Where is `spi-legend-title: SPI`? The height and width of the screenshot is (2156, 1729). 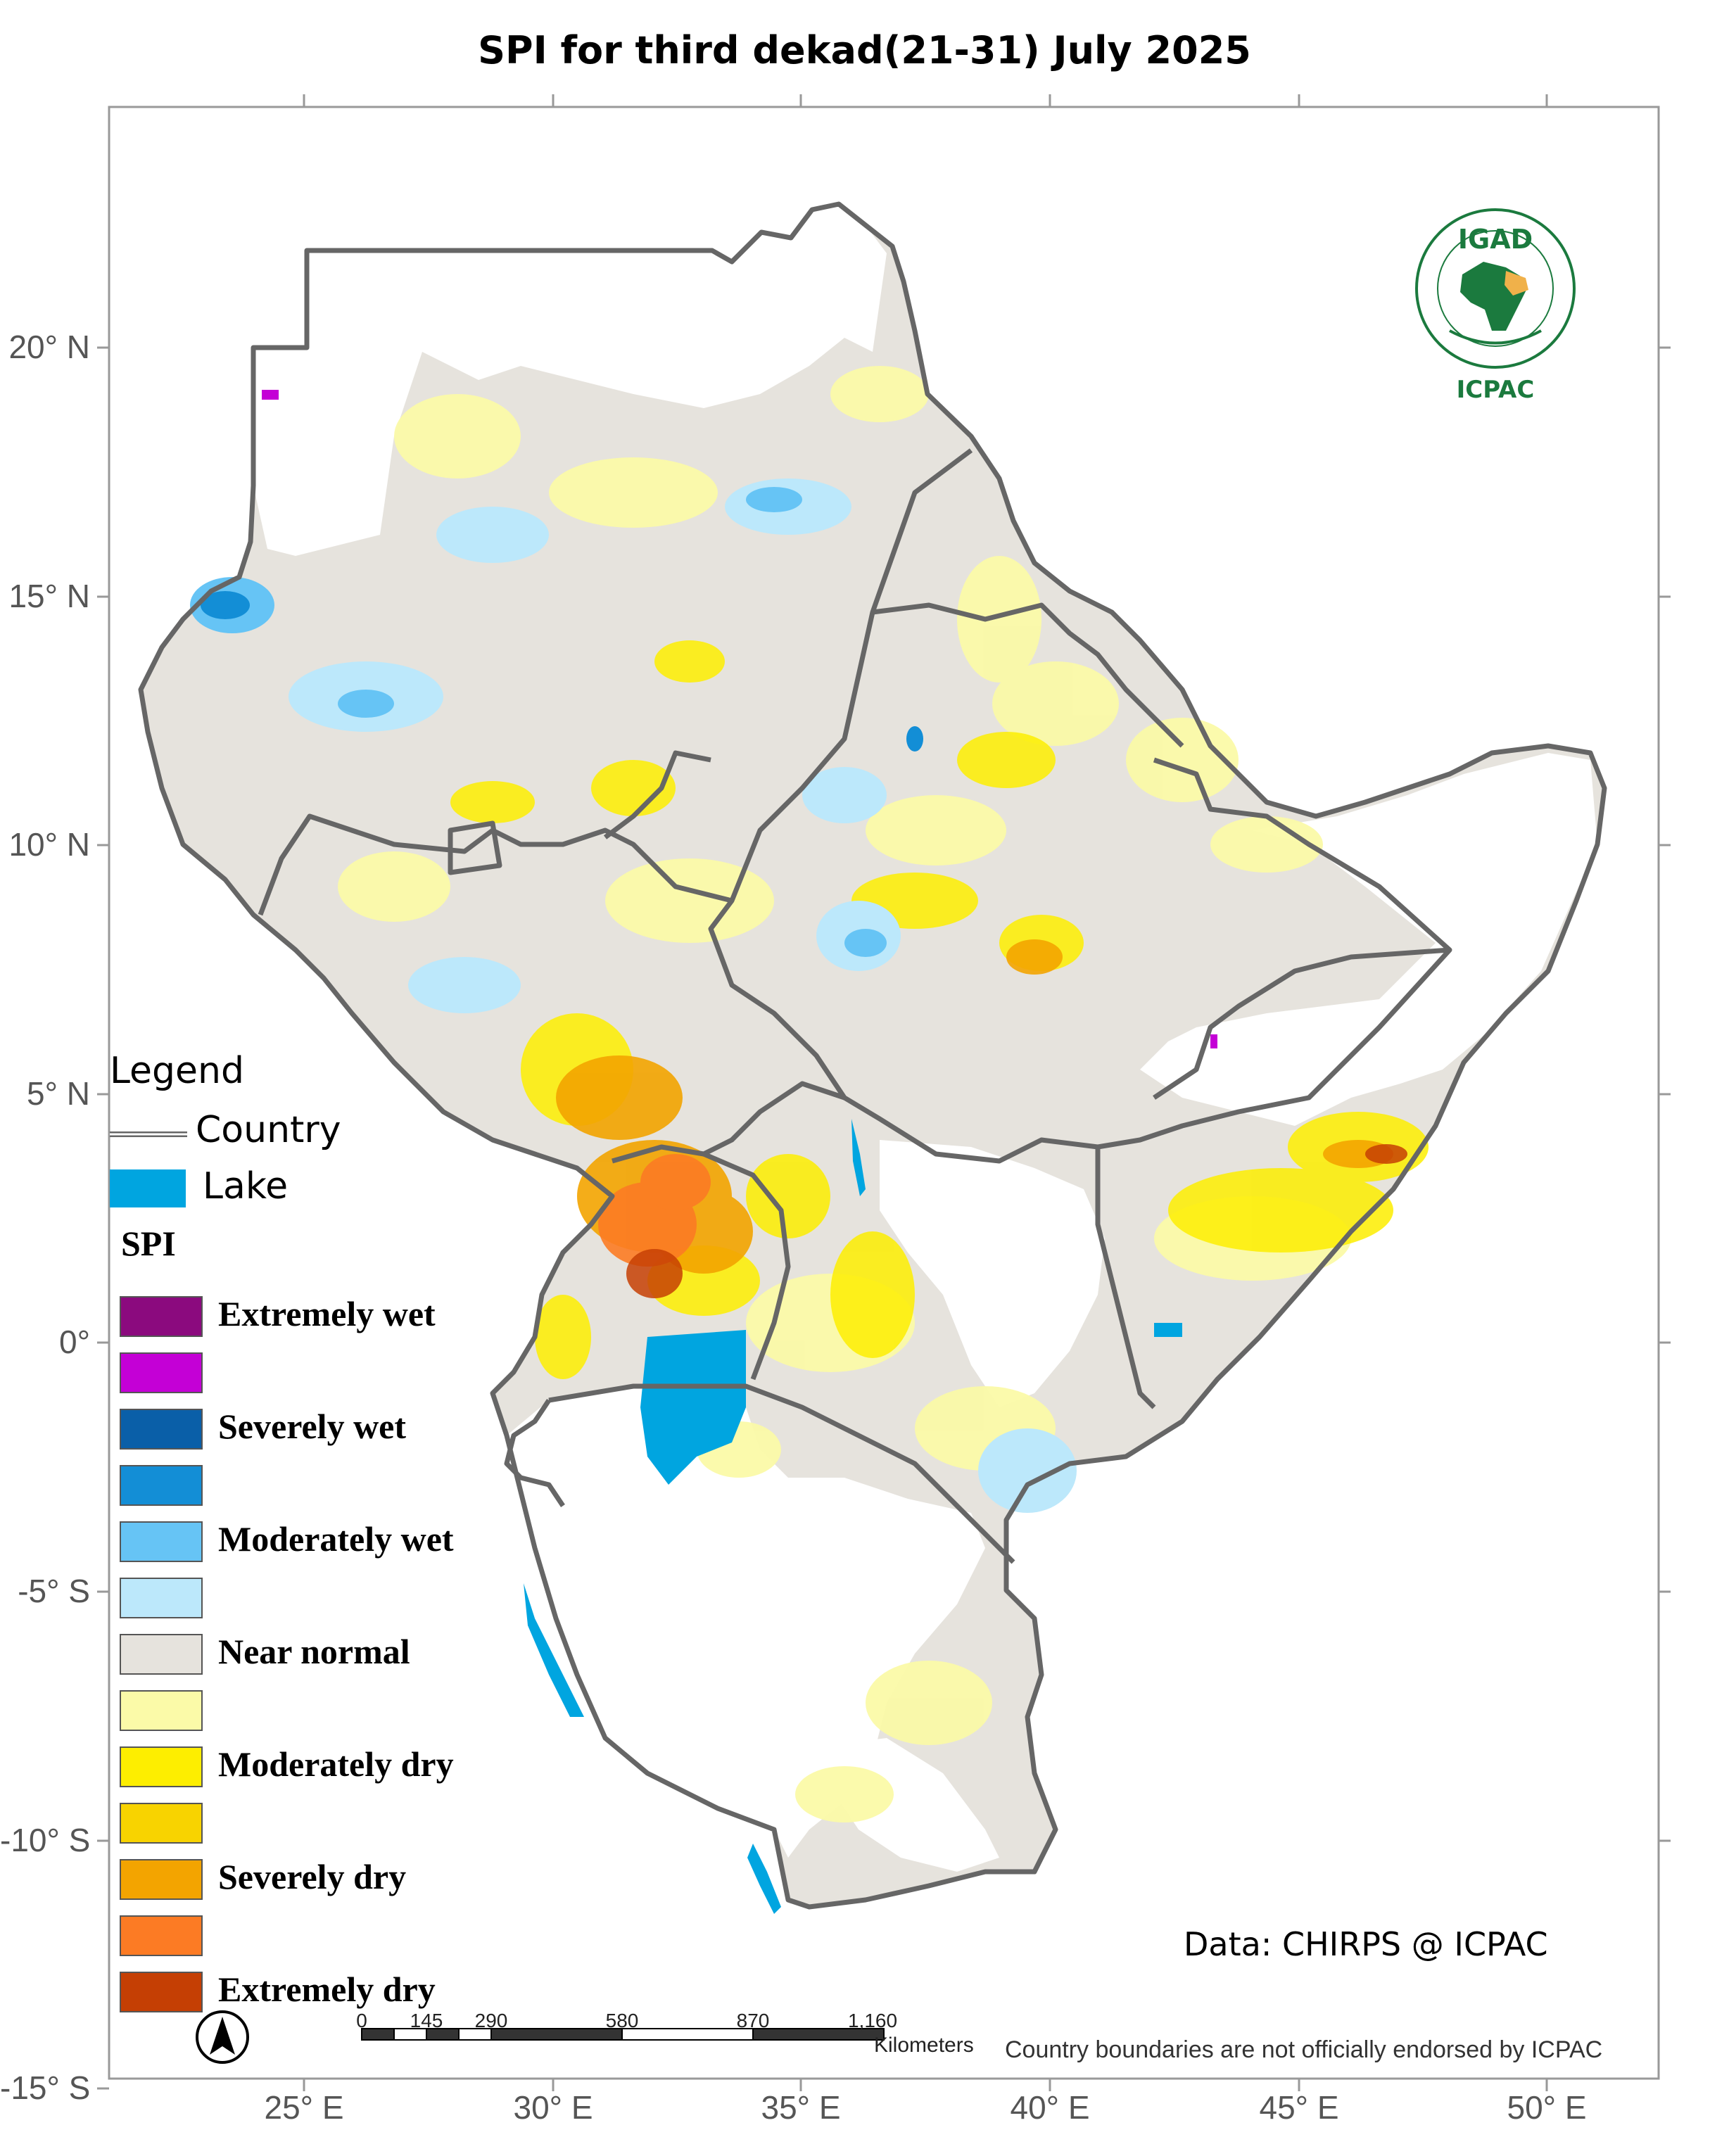 spi-legend-title: SPI is located at coordinates (148, 1243).